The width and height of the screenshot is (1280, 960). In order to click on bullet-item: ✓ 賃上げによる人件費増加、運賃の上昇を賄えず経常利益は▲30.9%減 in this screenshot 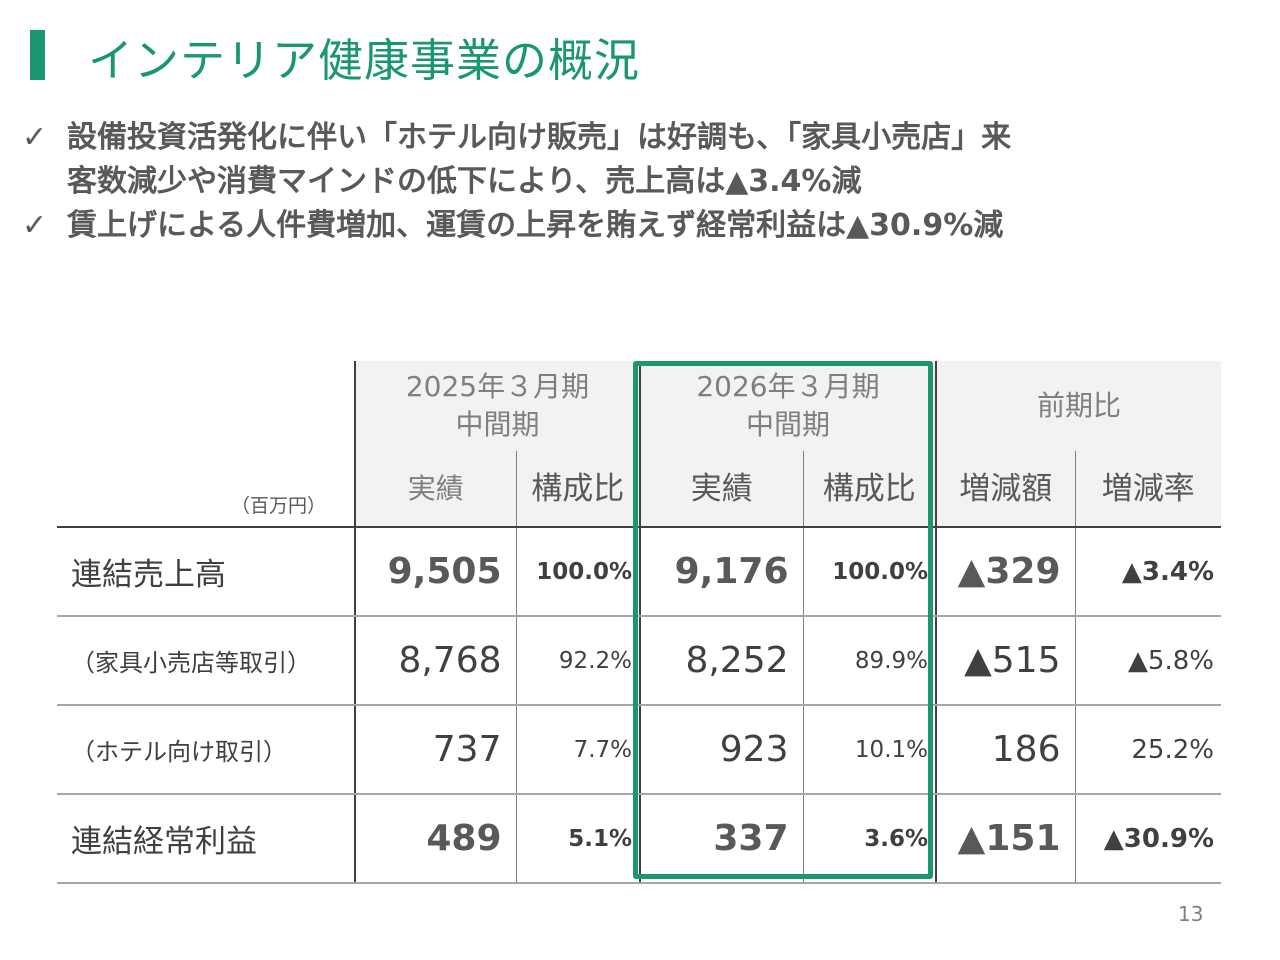, I will do `click(642, 226)`.